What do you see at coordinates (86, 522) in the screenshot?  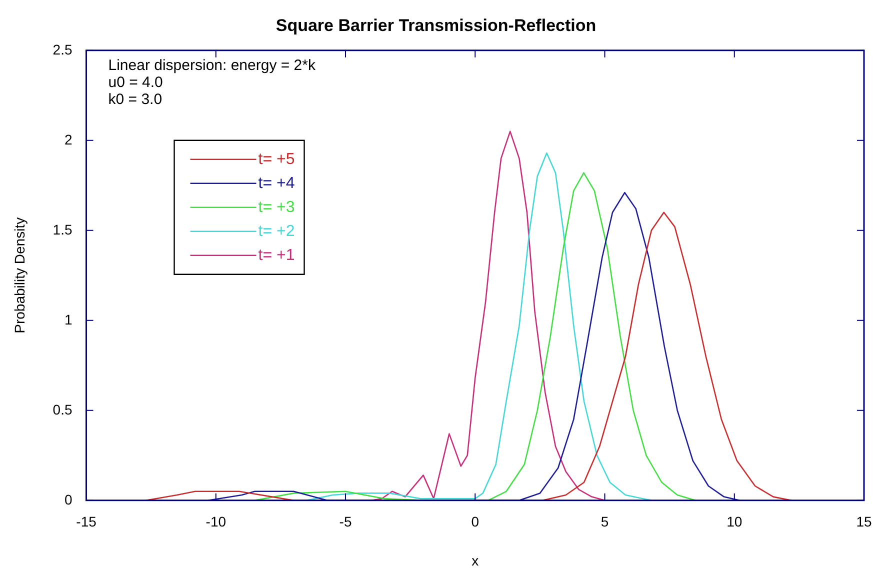 I see `x-tick-label: -15` at bounding box center [86, 522].